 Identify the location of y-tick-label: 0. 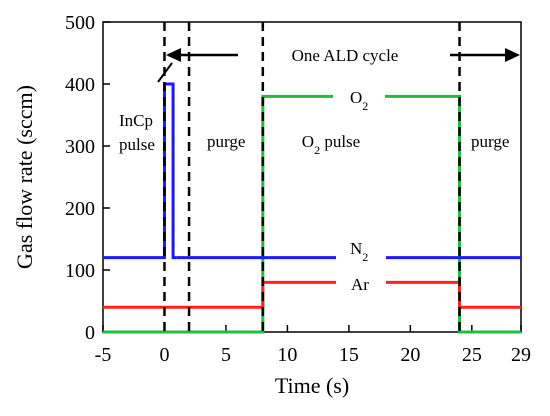
(90, 333).